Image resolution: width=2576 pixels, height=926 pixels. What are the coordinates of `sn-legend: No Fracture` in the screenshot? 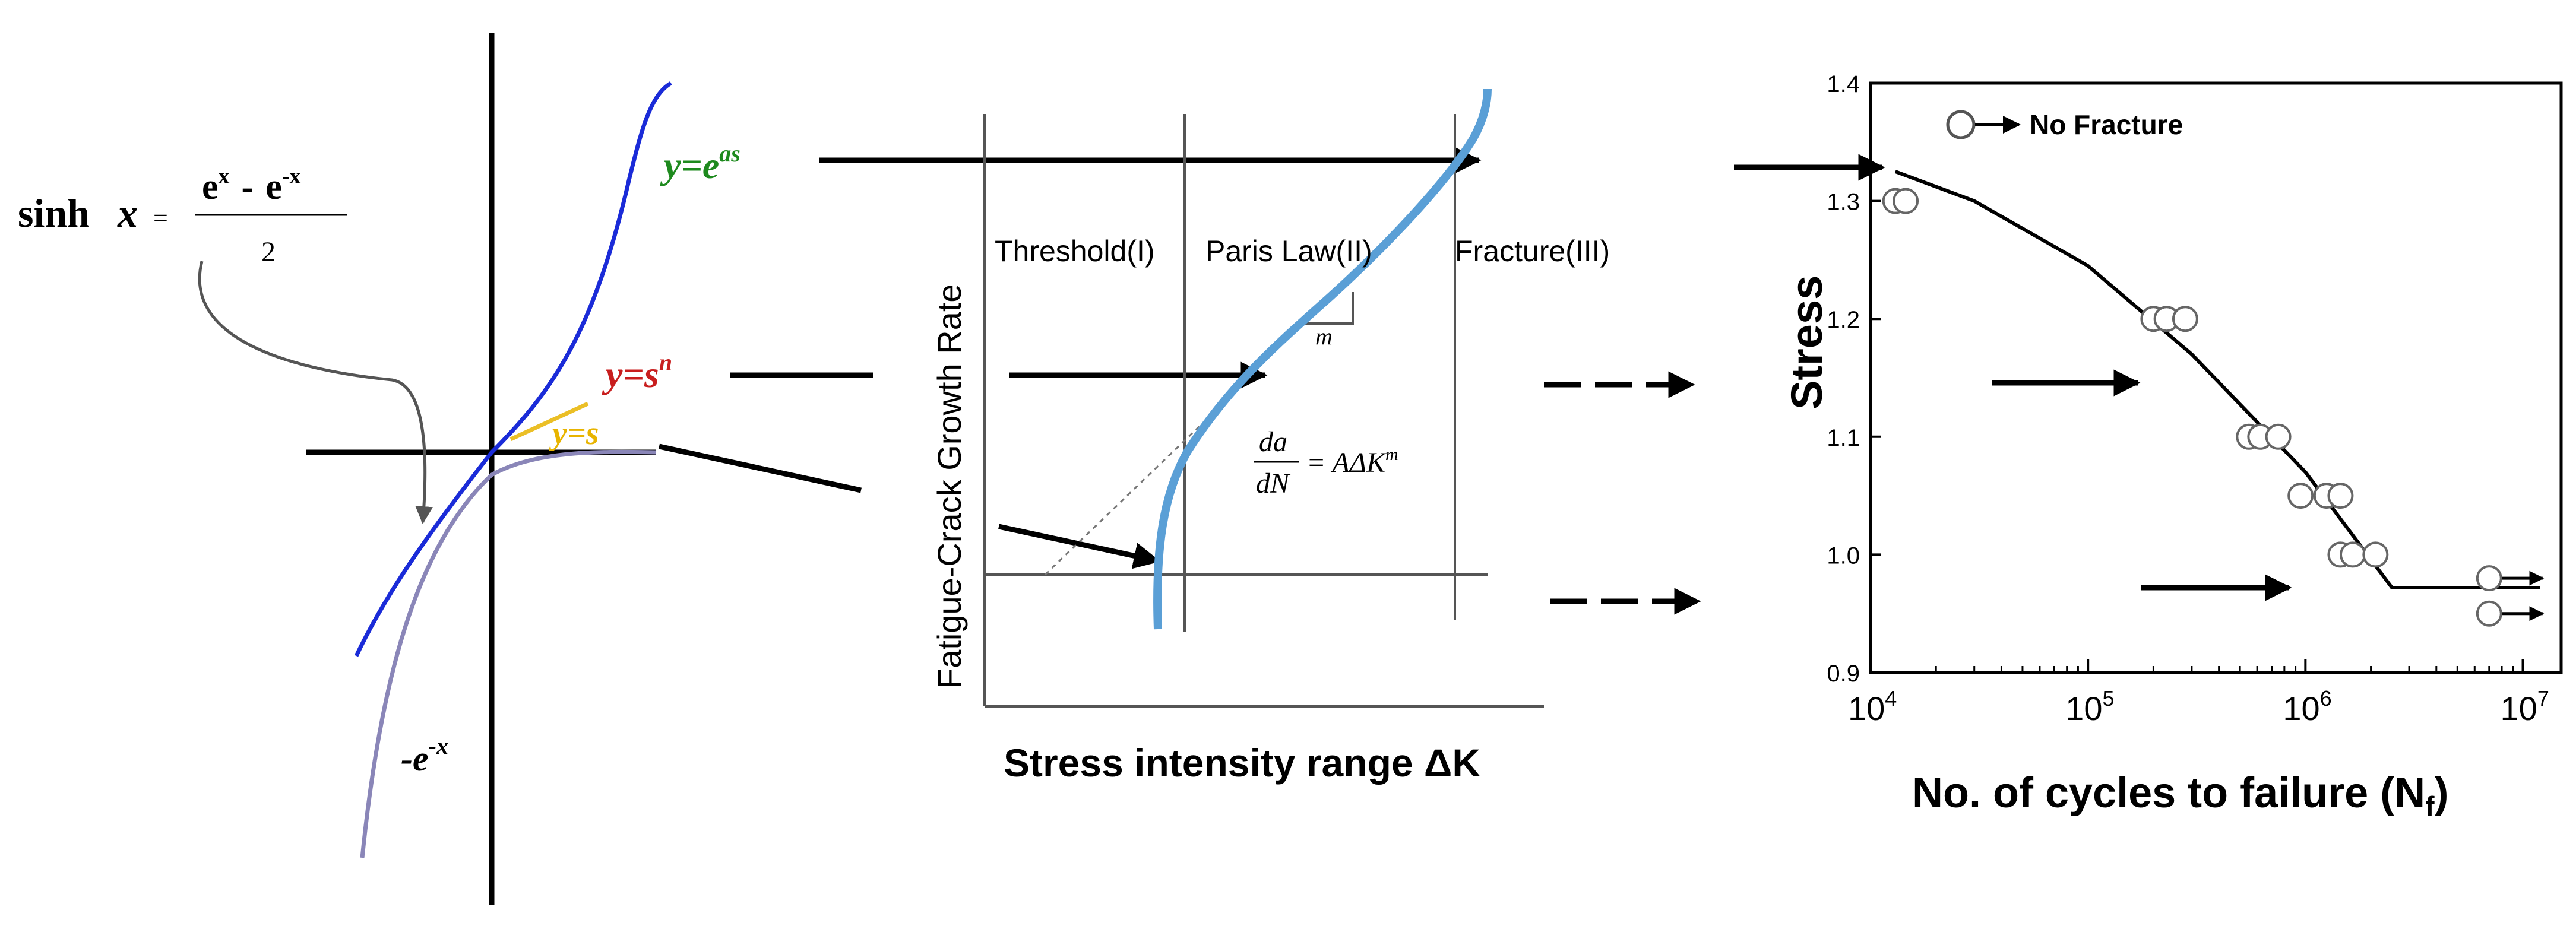 It's located at (2064, 124).